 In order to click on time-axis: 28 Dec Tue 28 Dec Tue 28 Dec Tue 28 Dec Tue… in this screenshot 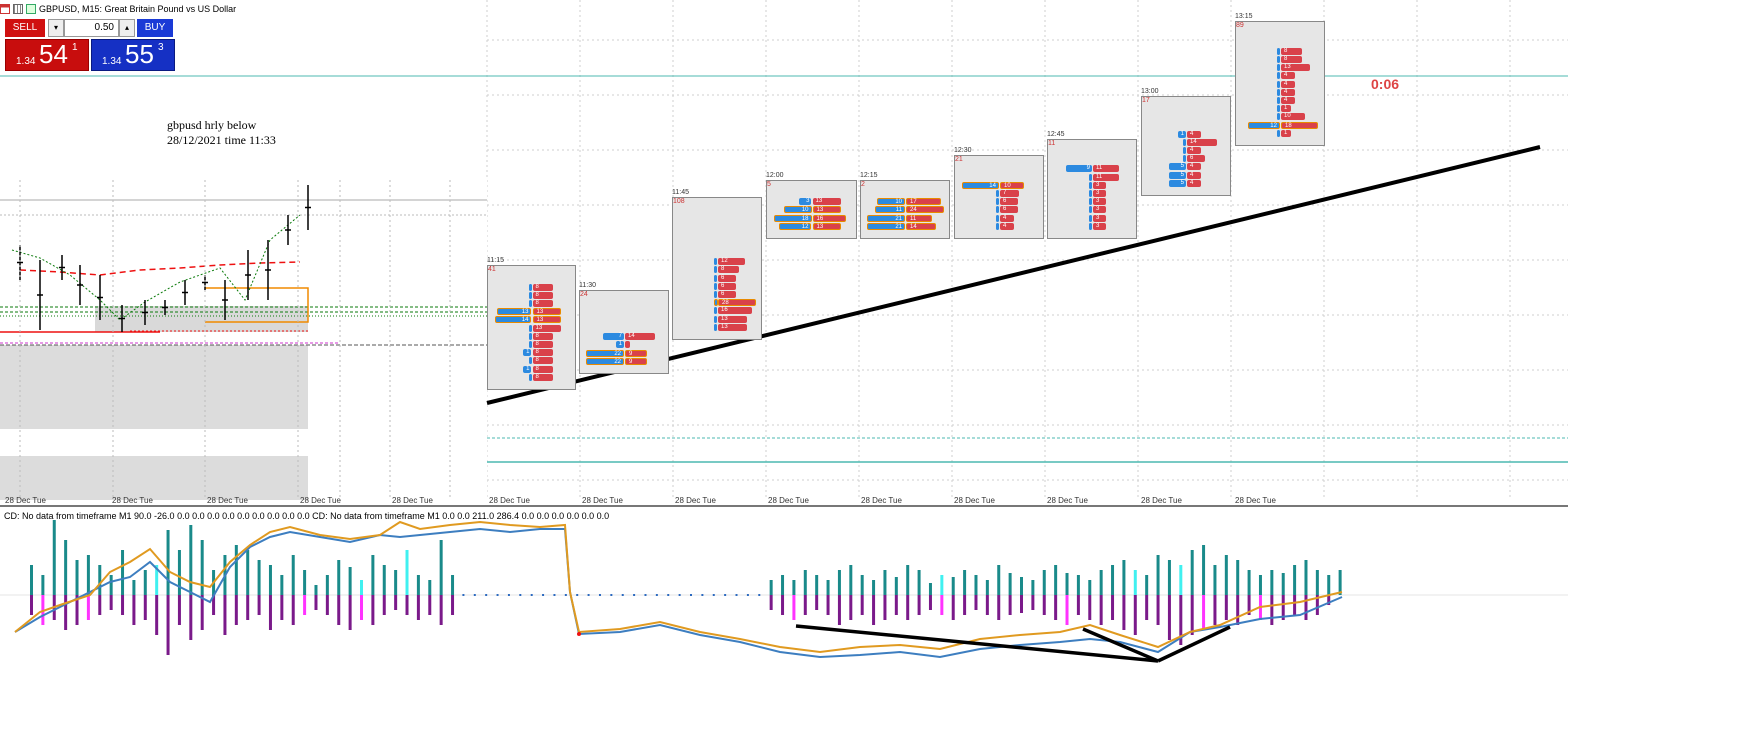, I will do `click(640, 500)`.